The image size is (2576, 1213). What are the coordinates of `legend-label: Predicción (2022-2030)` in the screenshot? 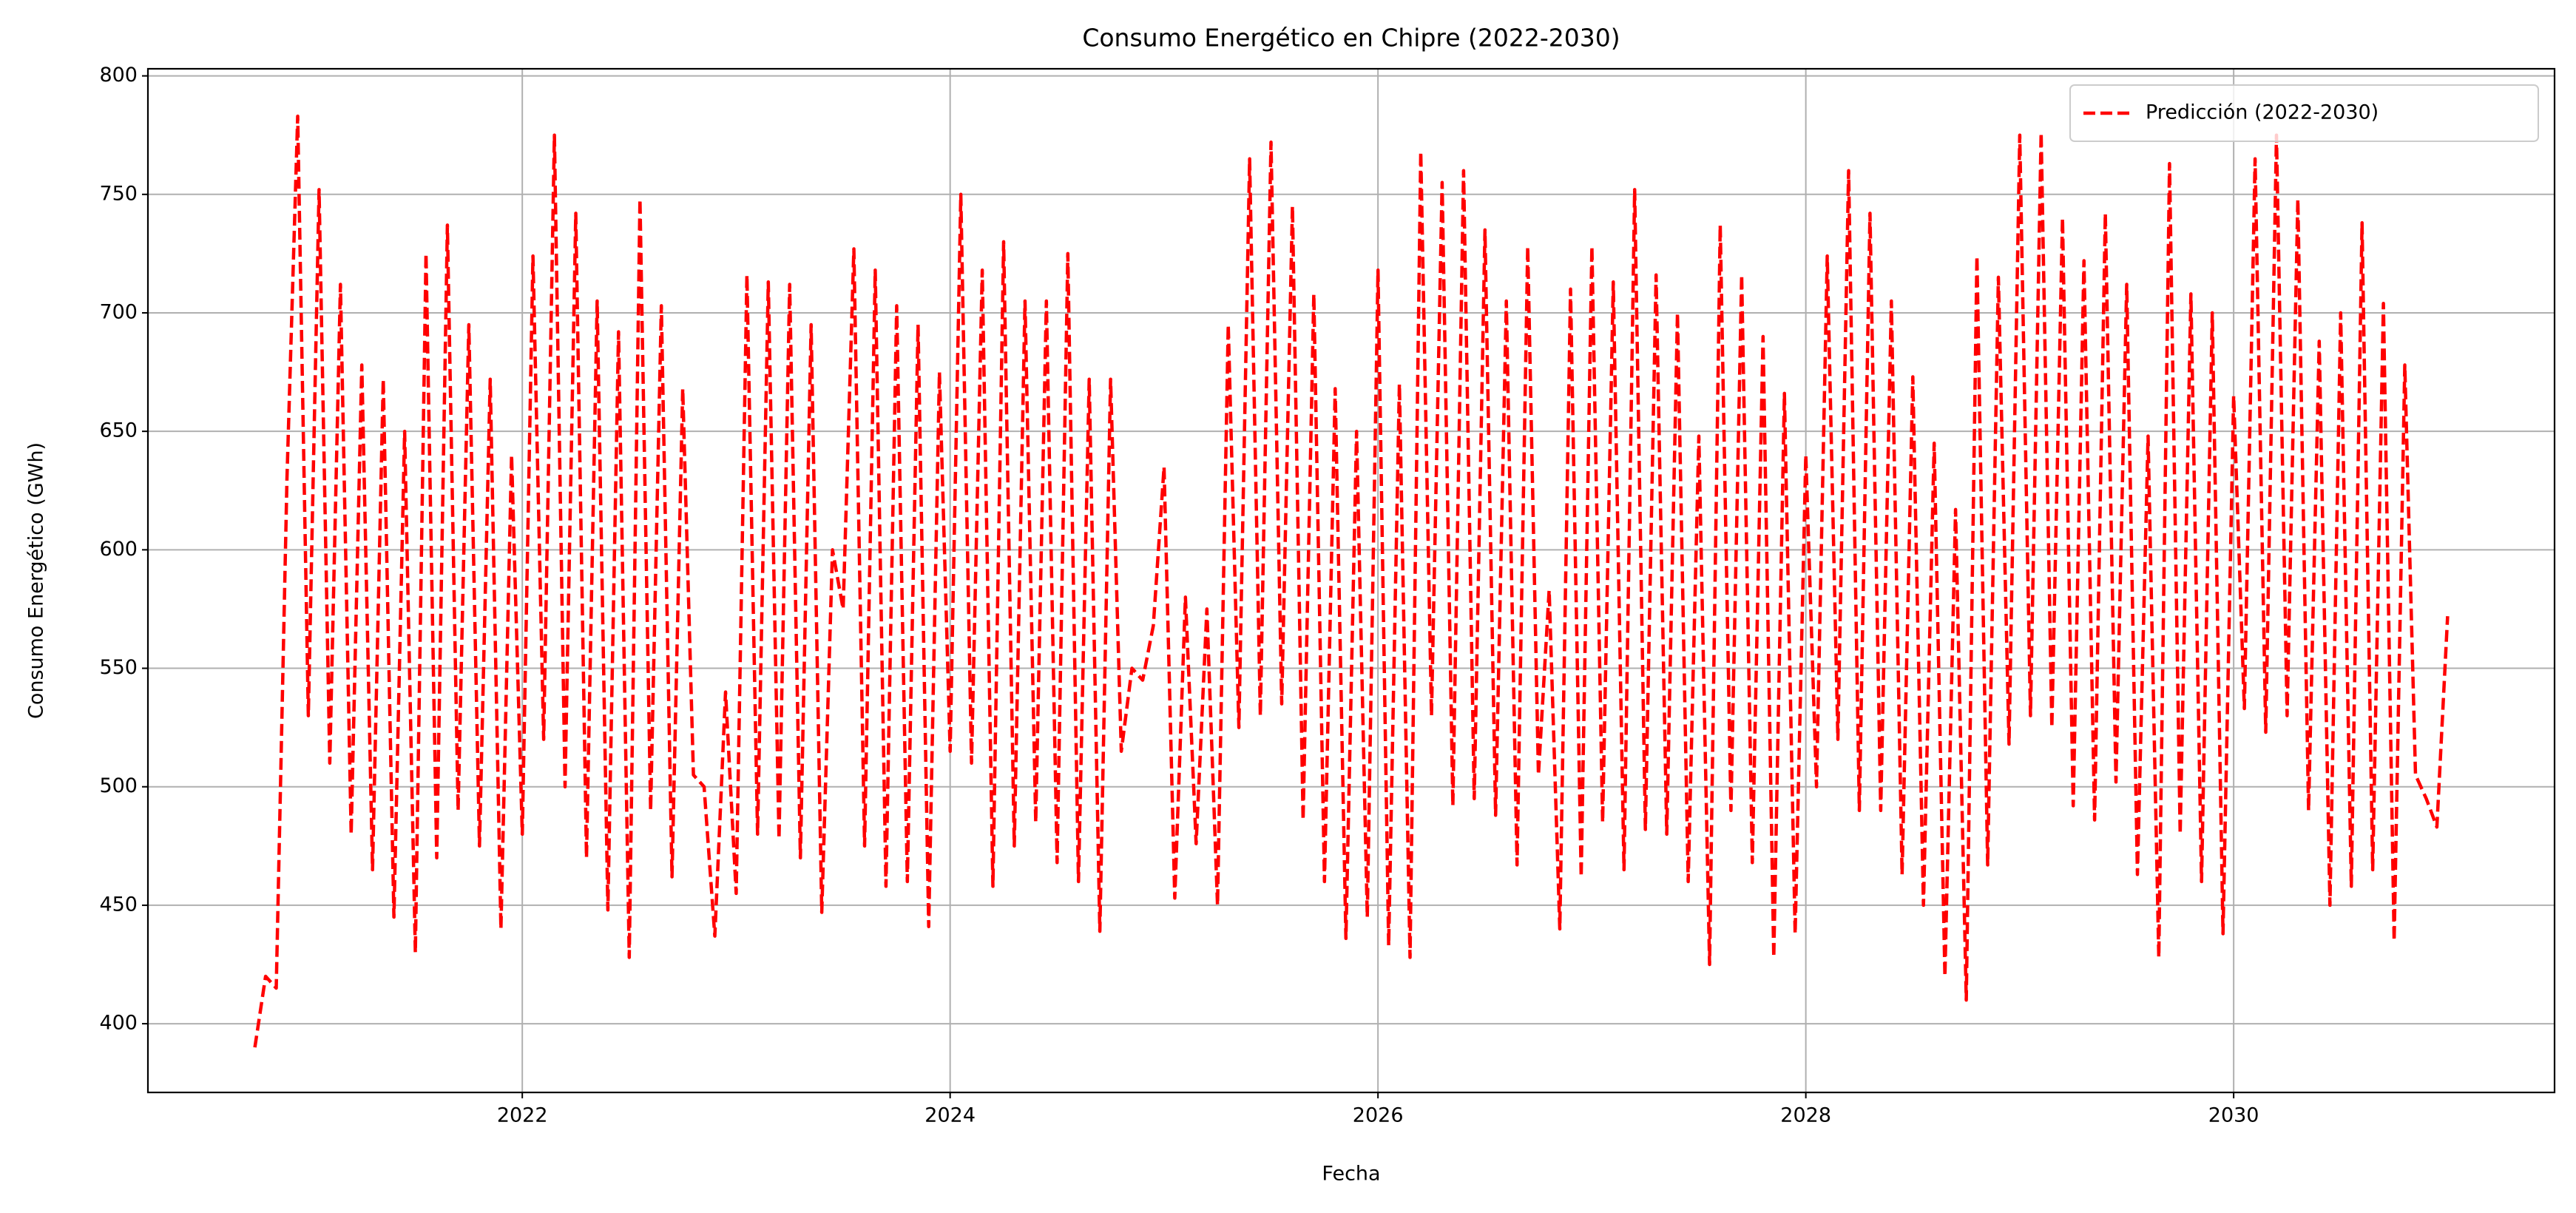 It's located at (2262, 113).